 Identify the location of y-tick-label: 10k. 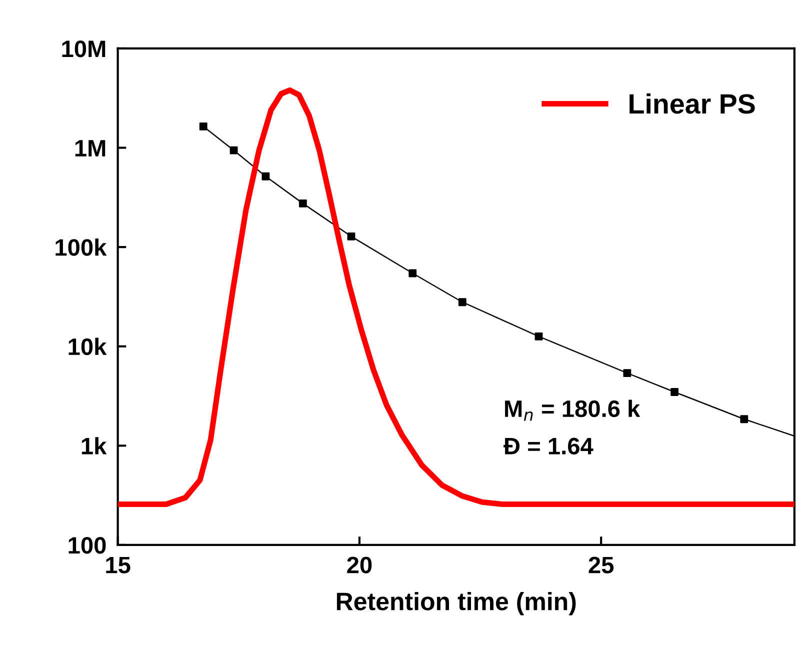
(87, 347).